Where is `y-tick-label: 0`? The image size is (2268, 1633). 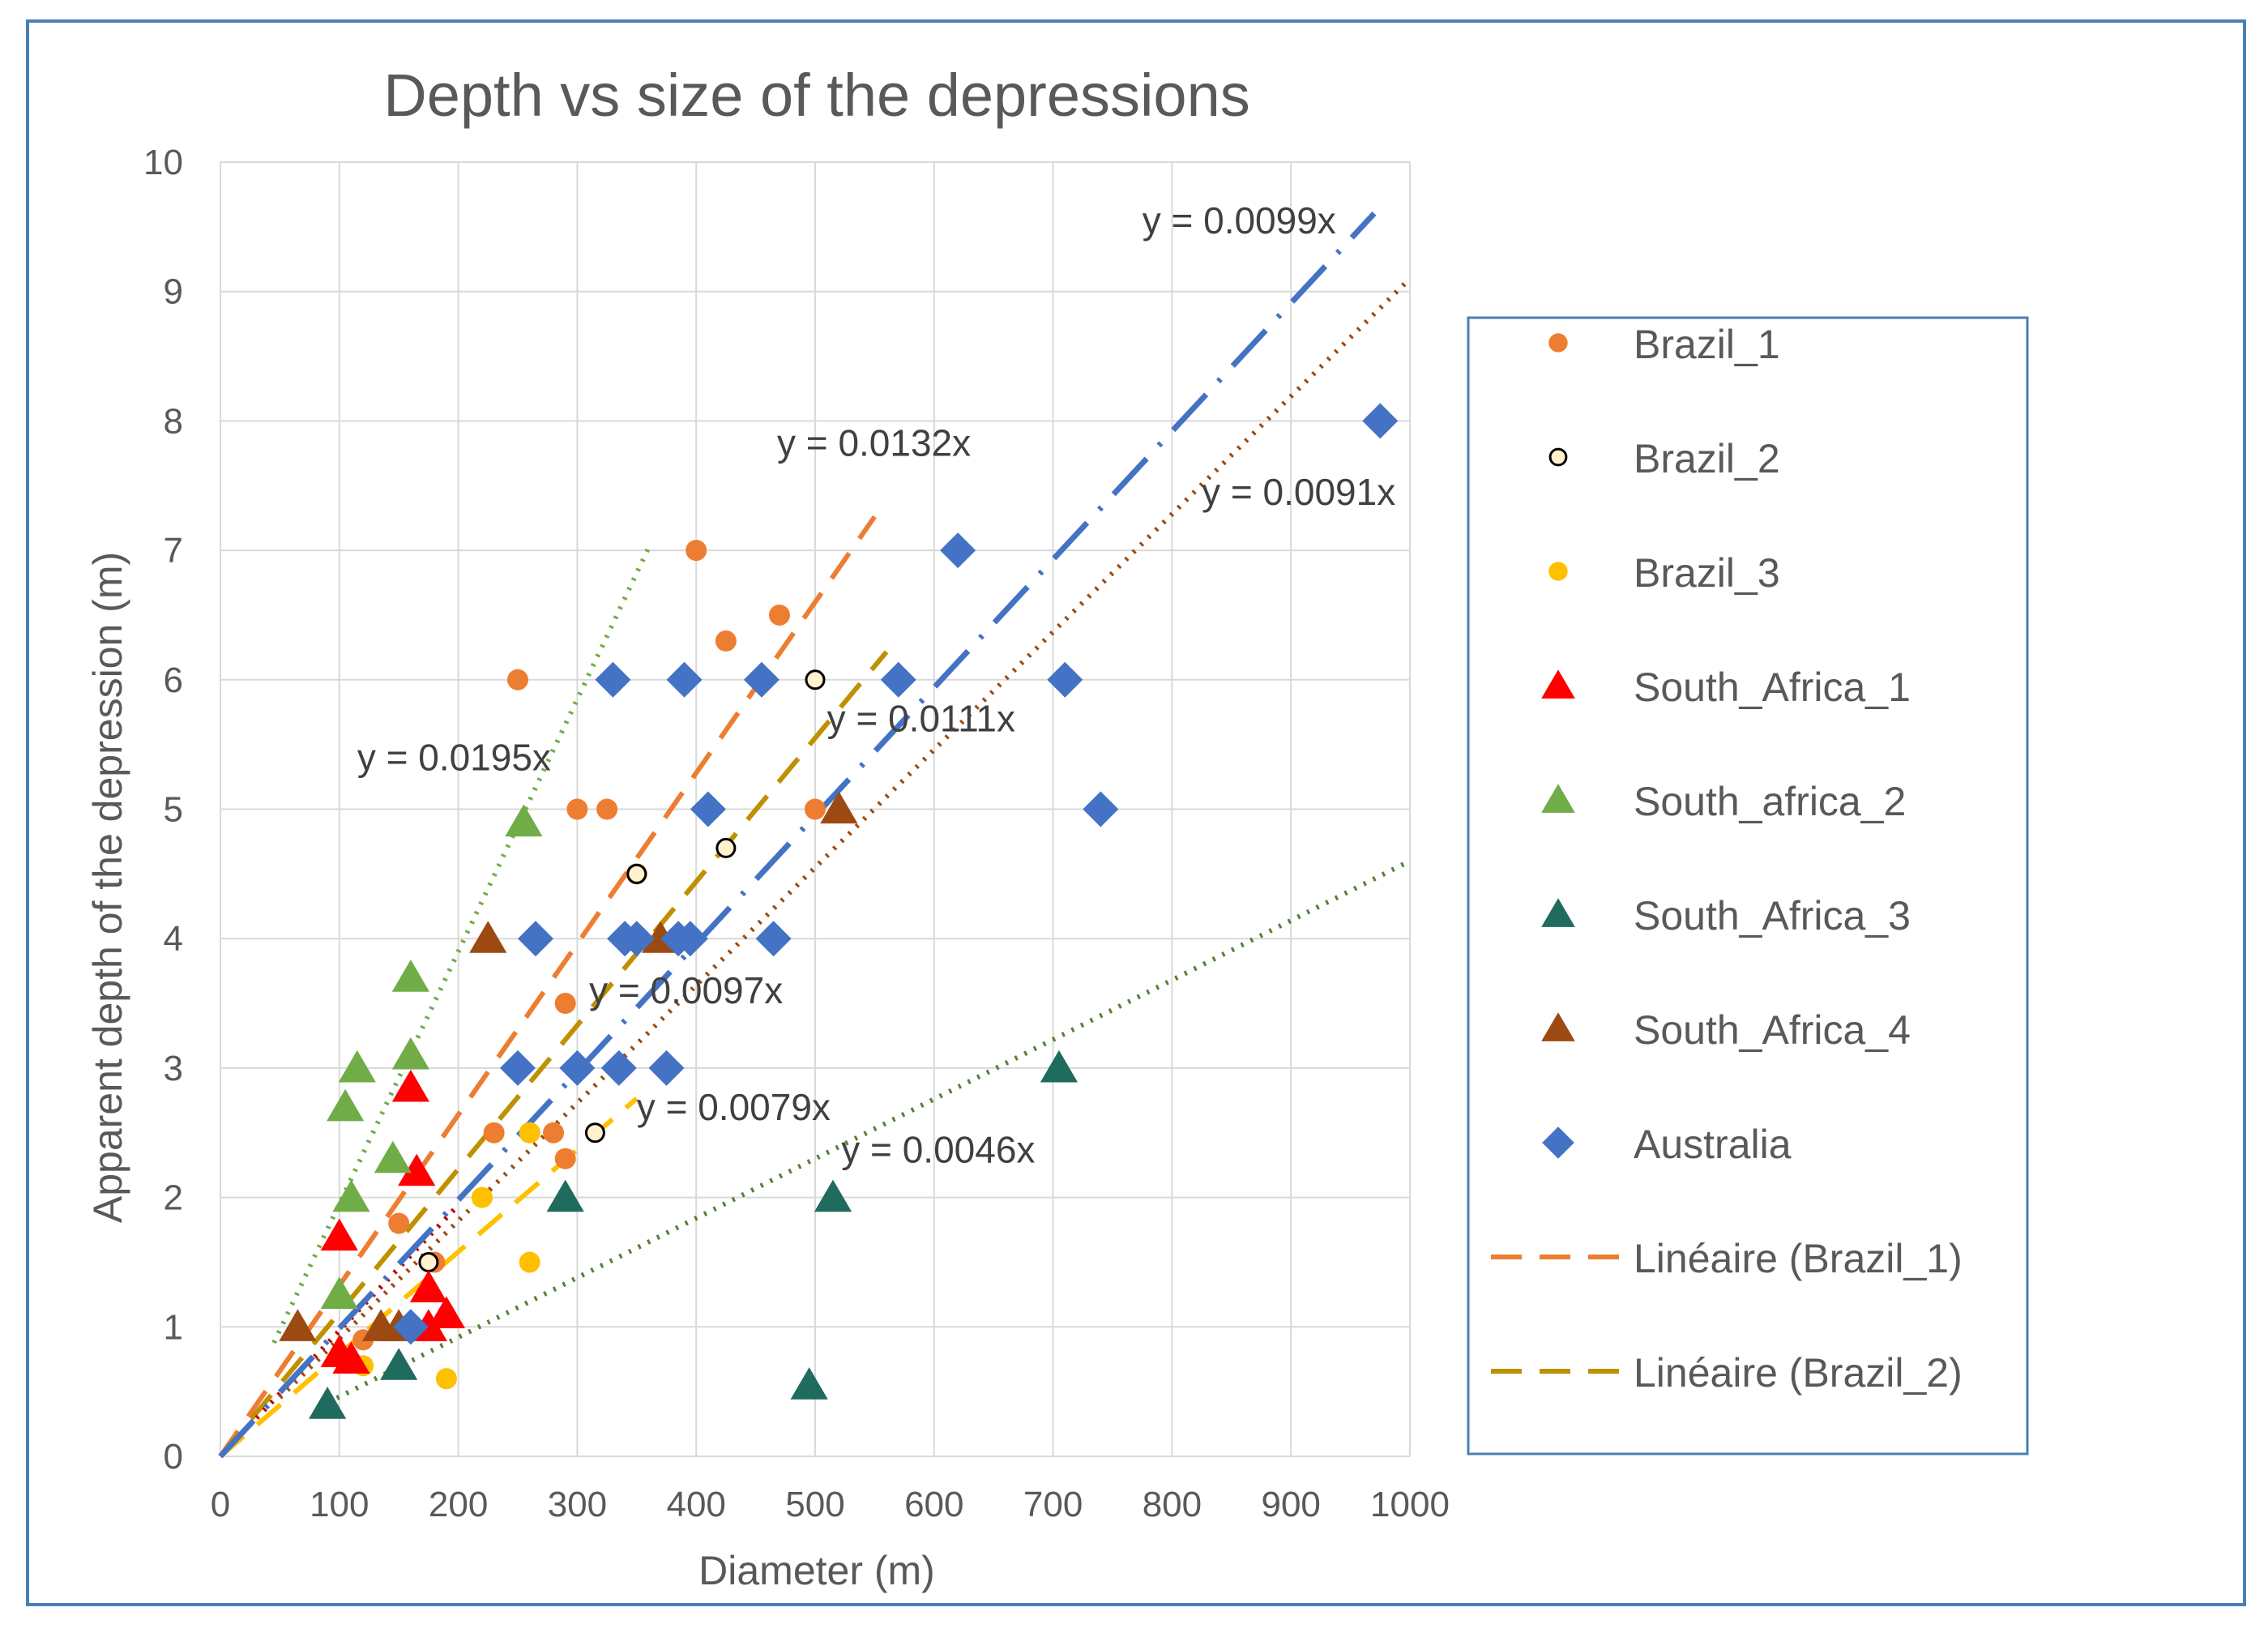
y-tick-label: 0 is located at coordinates (173, 1457).